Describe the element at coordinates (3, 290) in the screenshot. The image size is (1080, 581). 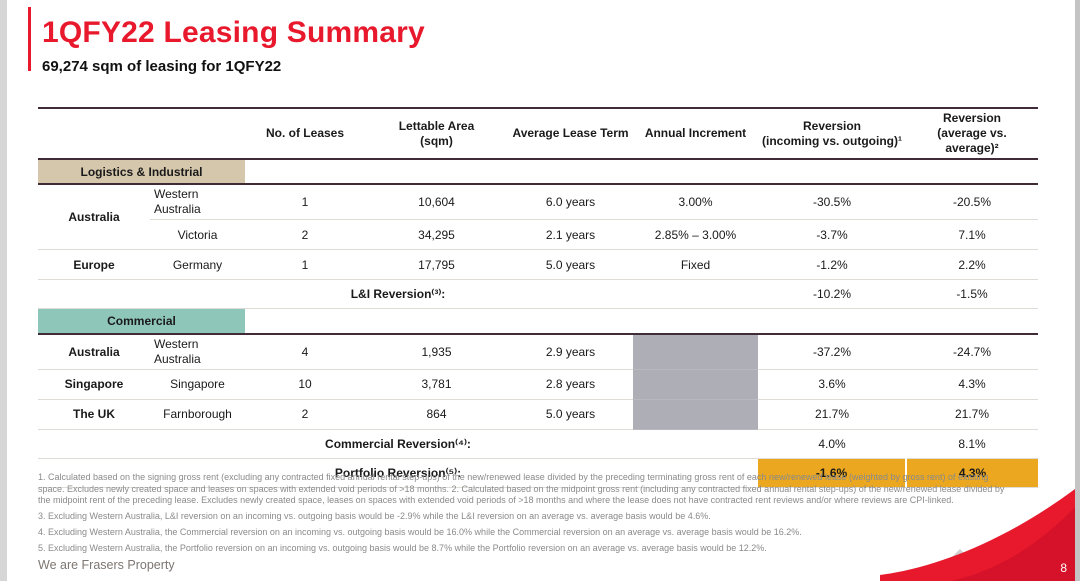
I see `viewer-left-edge` at that location.